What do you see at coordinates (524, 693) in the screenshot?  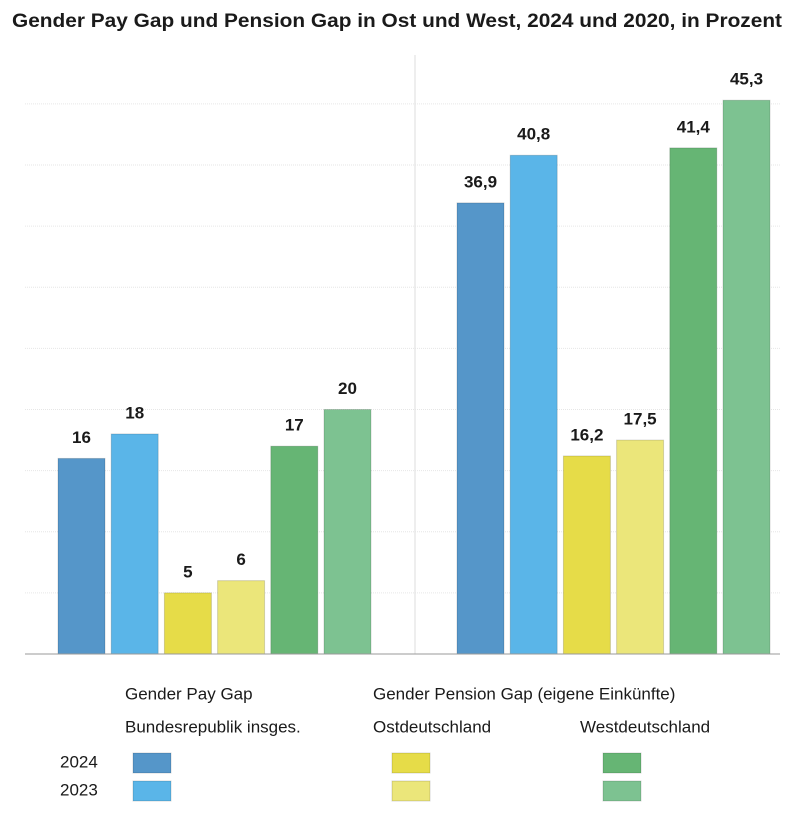 I see `legend-header: Gender Pension Gap (eigene Einkünfte)` at bounding box center [524, 693].